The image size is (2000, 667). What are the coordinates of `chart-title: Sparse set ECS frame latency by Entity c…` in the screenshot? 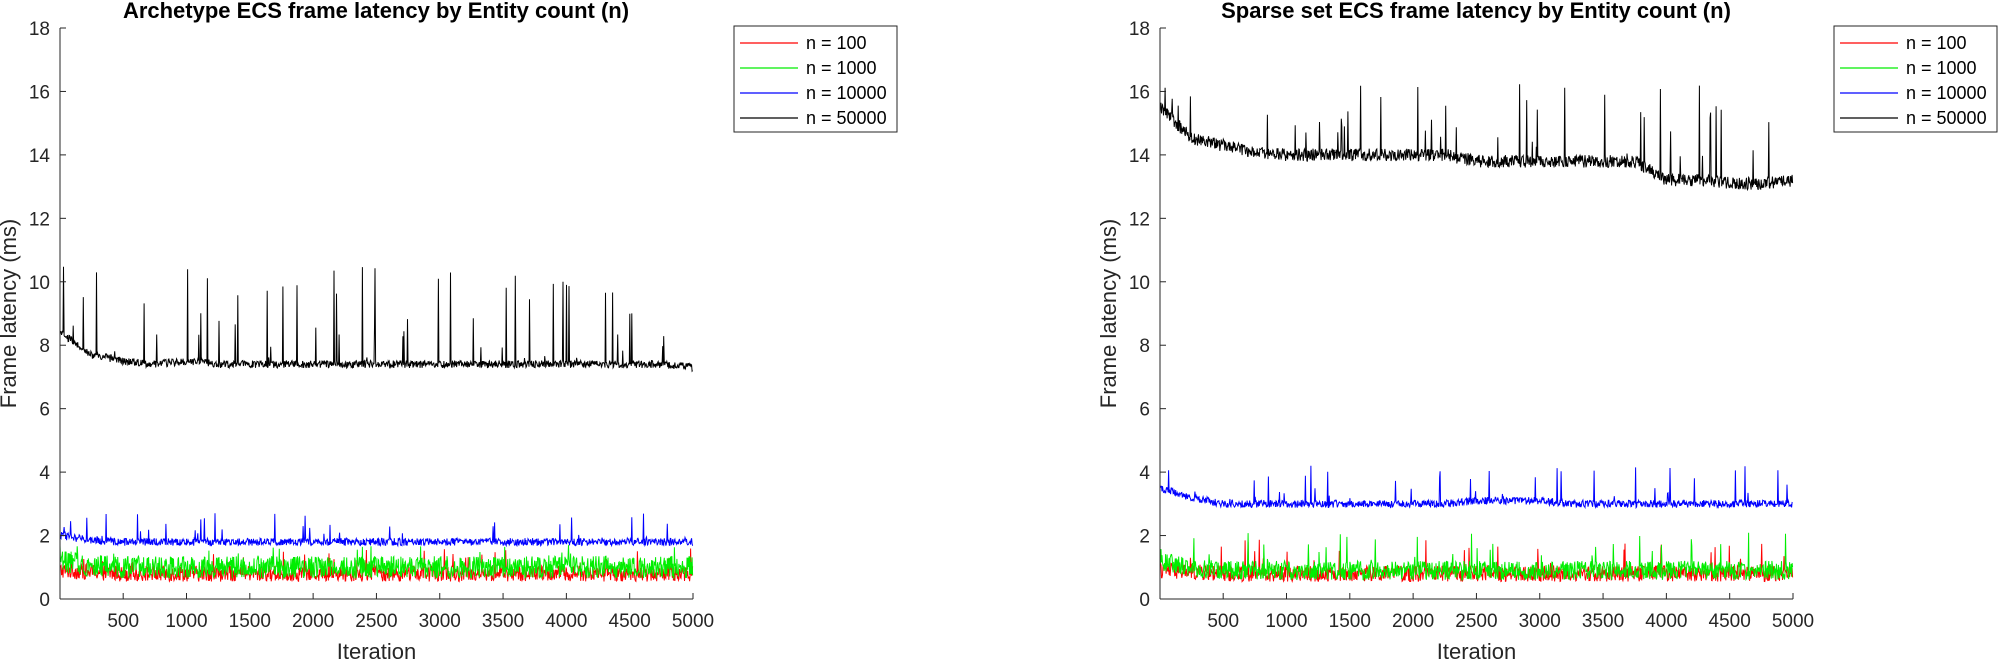 It's located at (1476, 11).